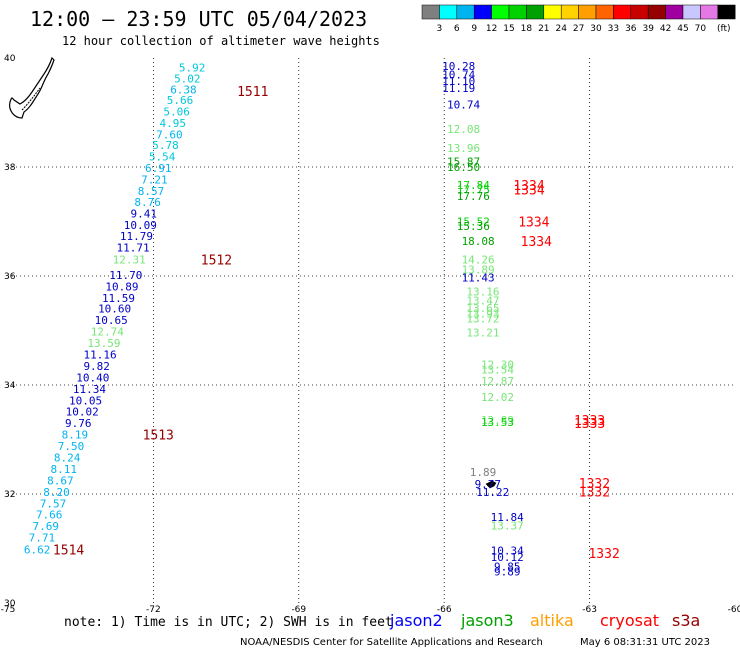  I want to click on legend-entry-jason3: jason3, so click(487, 620).